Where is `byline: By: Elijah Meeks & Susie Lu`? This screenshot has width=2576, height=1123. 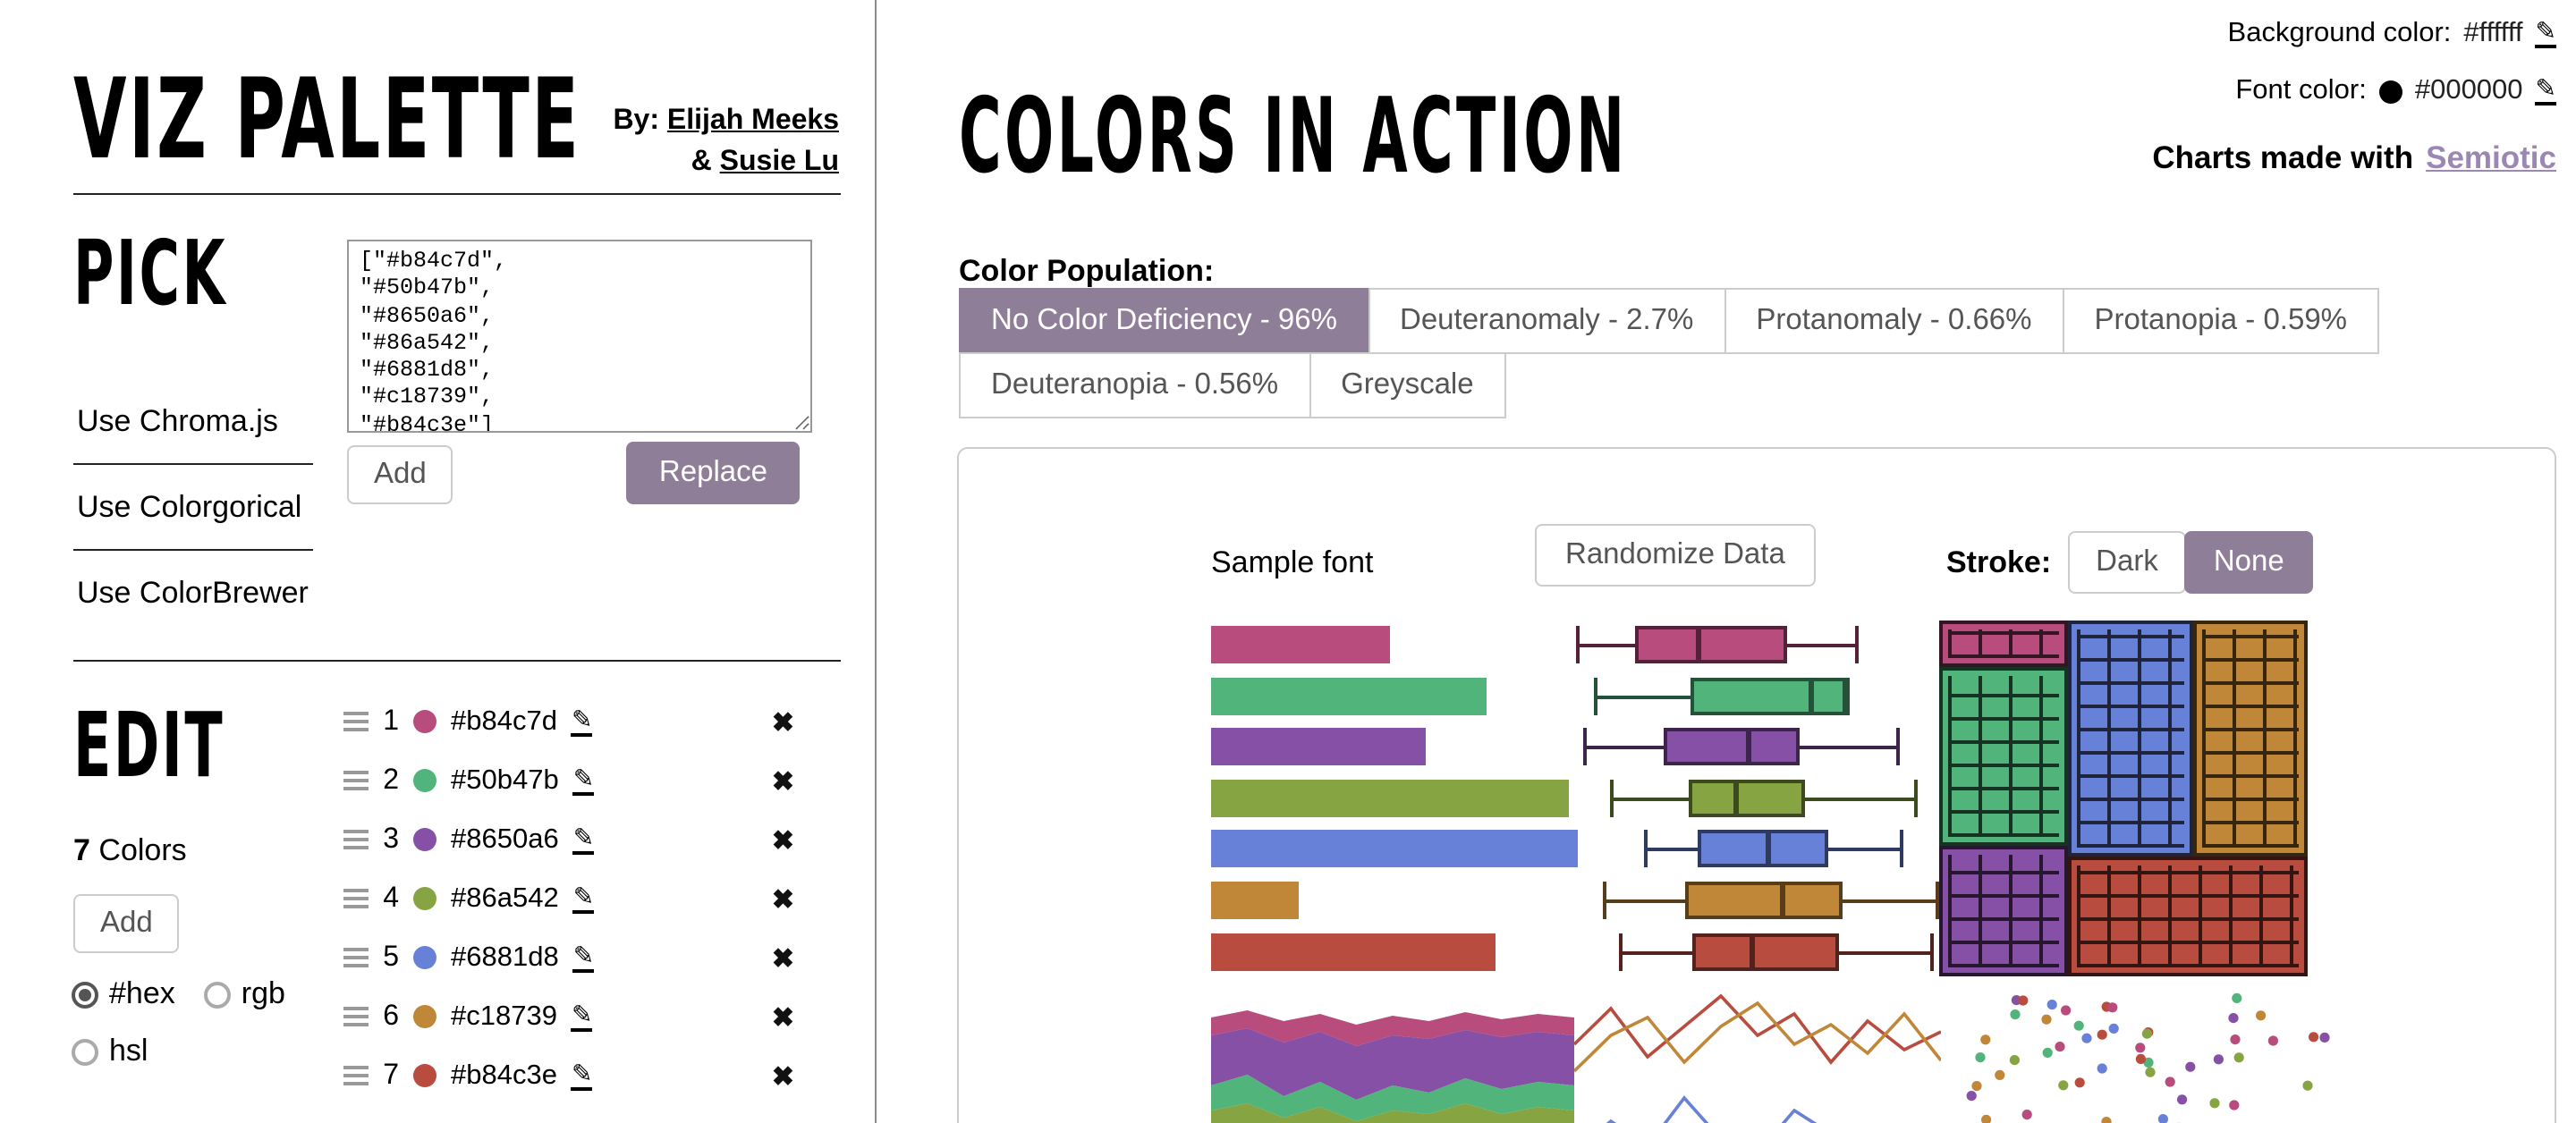 byline: By: Elijah Meeks & Susie Lu is located at coordinates (726, 141).